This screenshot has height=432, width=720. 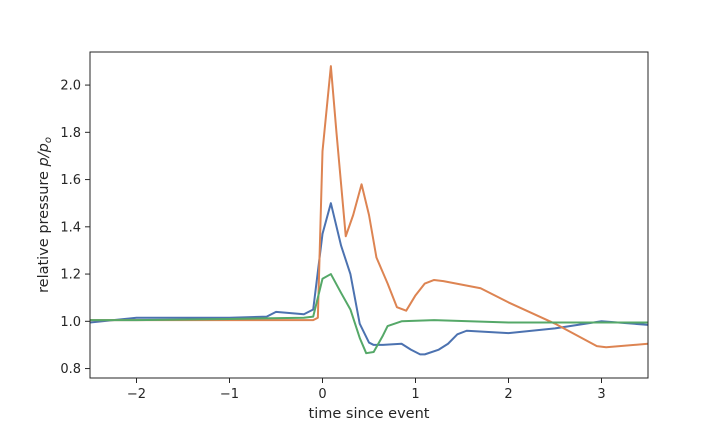 What do you see at coordinates (70, 322) in the screenshot?
I see `y-tick-label: 1.0` at bounding box center [70, 322].